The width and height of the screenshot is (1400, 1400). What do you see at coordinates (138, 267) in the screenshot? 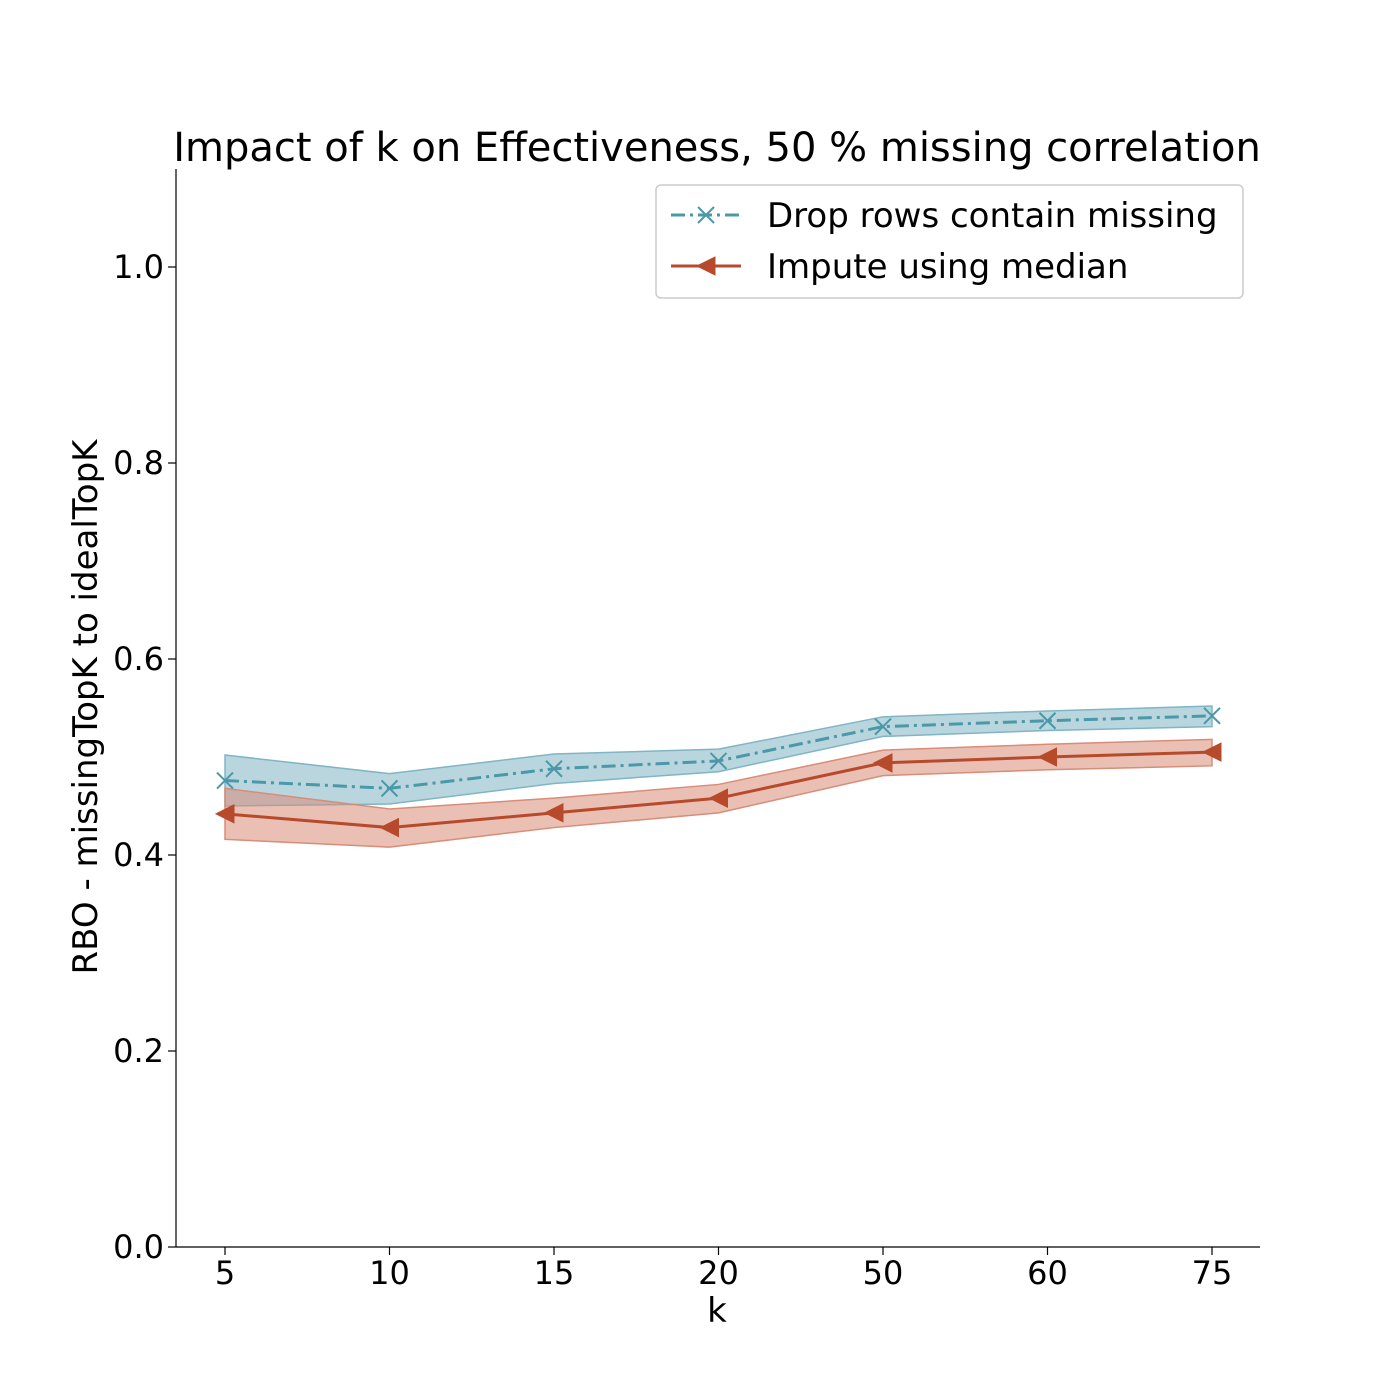
I see `y-tick-label: 1.0` at bounding box center [138, 267].